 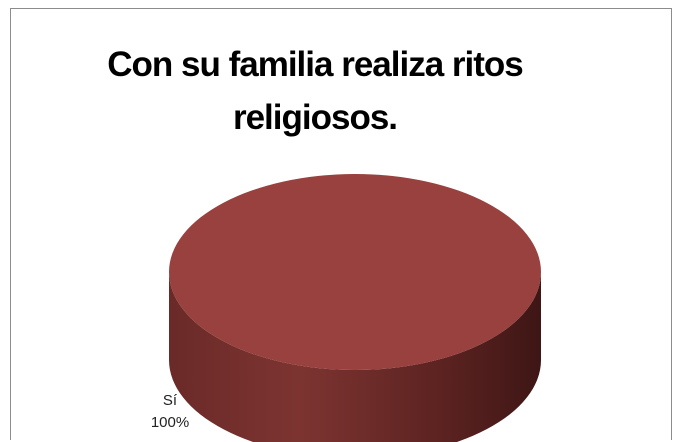 What do you see at coordinates (315, 91) in the screenshot?
I see `chart-title: Con su familia realiza ritos religiosos.` at bounding box center [315, 91].